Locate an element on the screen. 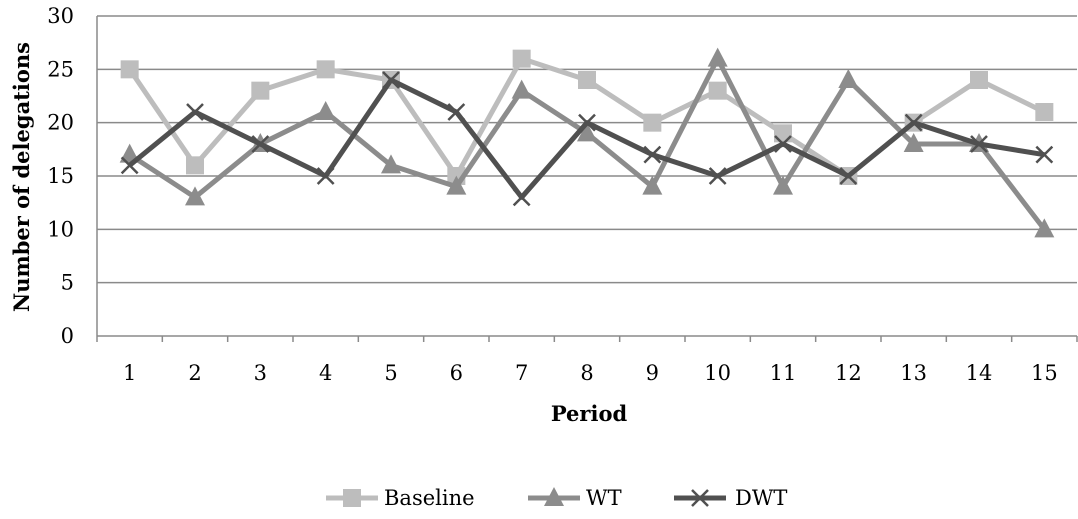 This screenshot has width=1078, height=519. y-tick-label: 15 is located at coordinates (60, 176).